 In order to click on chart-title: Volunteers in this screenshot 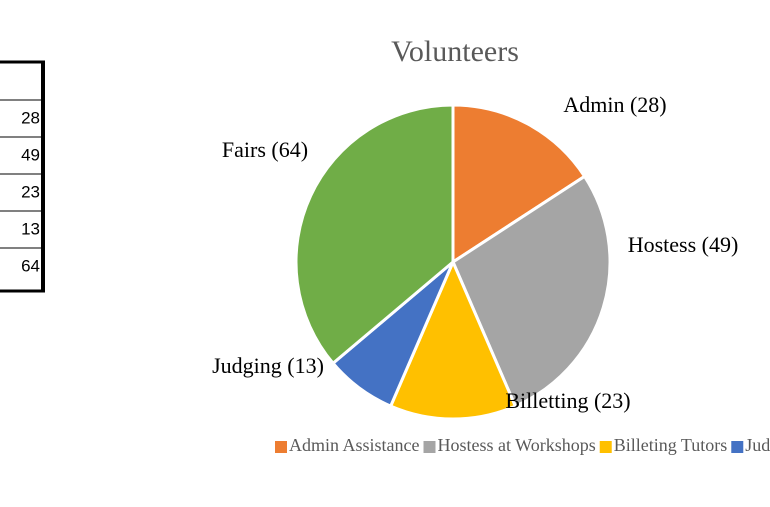, I will do `click(455, 51)`.